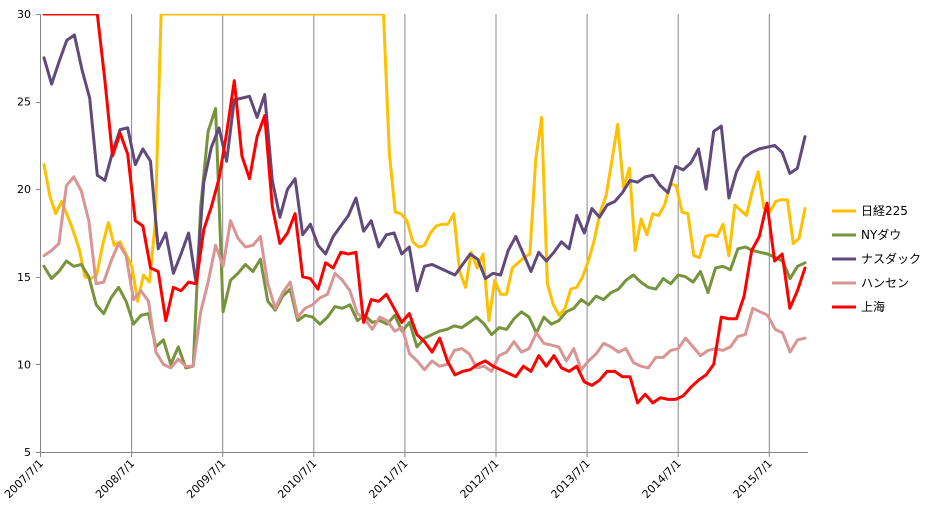 Image resolution: width=936 pixels, height=518 pixels. I want to click on legend-label: ナスダック, so click(891, 258).